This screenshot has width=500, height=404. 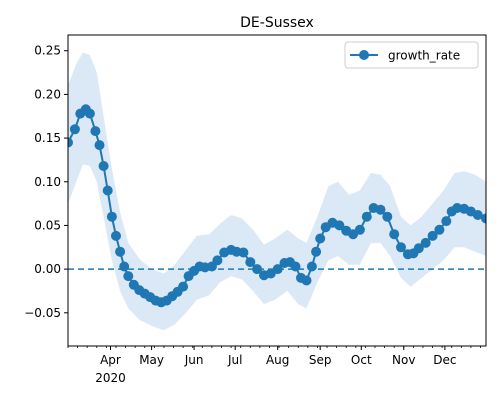 I want to click on y-tick-label: 0.05, so click(x=47, y=225).